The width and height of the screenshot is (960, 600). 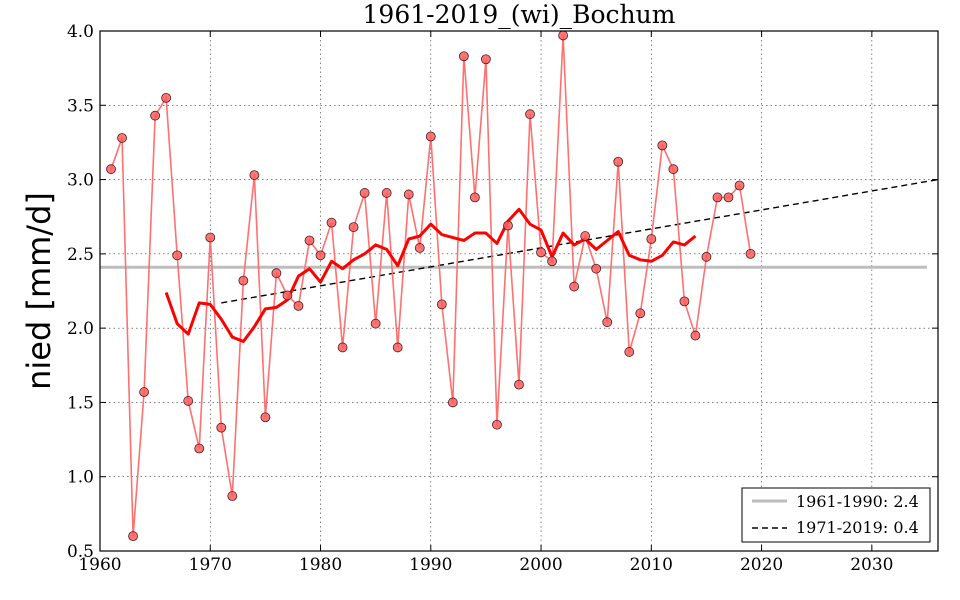 I want to click on y-tick-label: 1.0, so click(x=80, y=478).